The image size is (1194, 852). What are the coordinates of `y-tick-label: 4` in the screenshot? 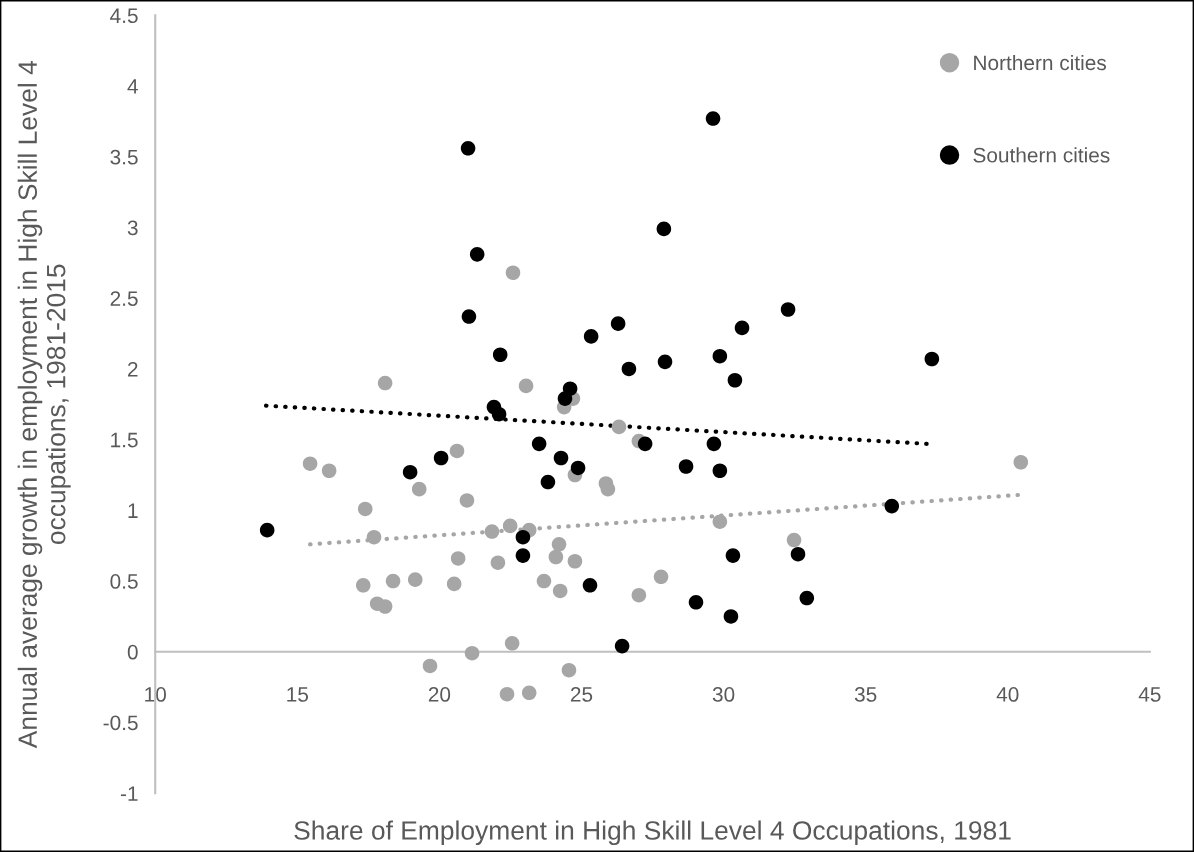 It's located at (132, 86).